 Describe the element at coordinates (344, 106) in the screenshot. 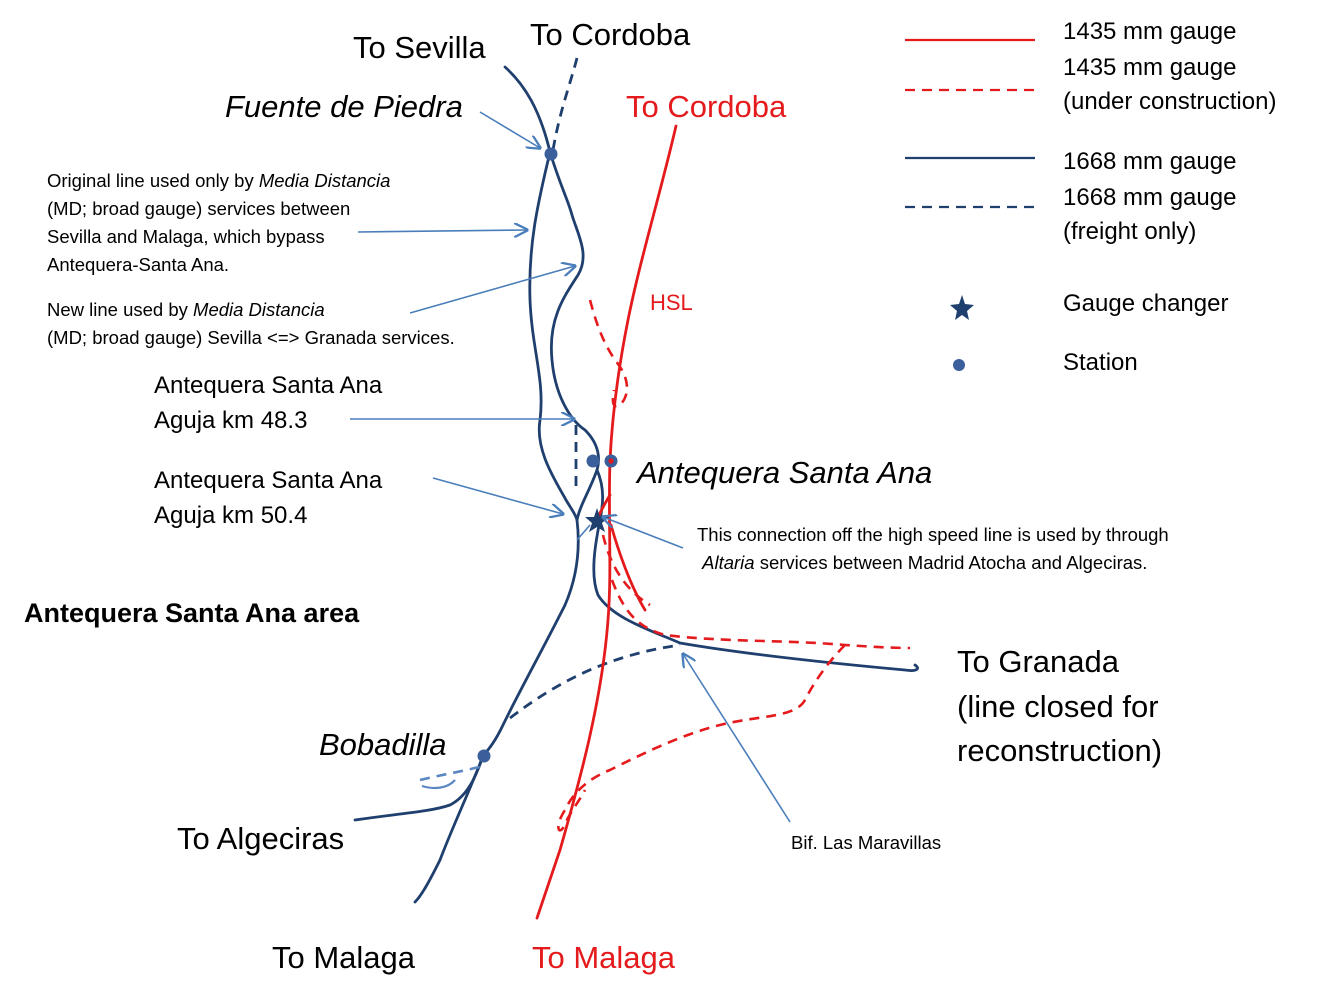

I see `station-label-fuente-de-piedra: Fuente de Piedra` at that location.